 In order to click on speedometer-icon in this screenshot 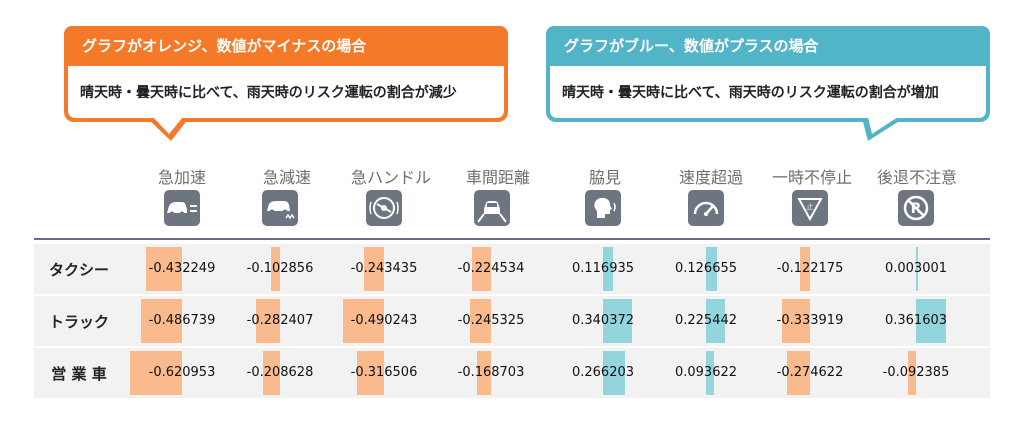, I will do `click(706, 208)`.